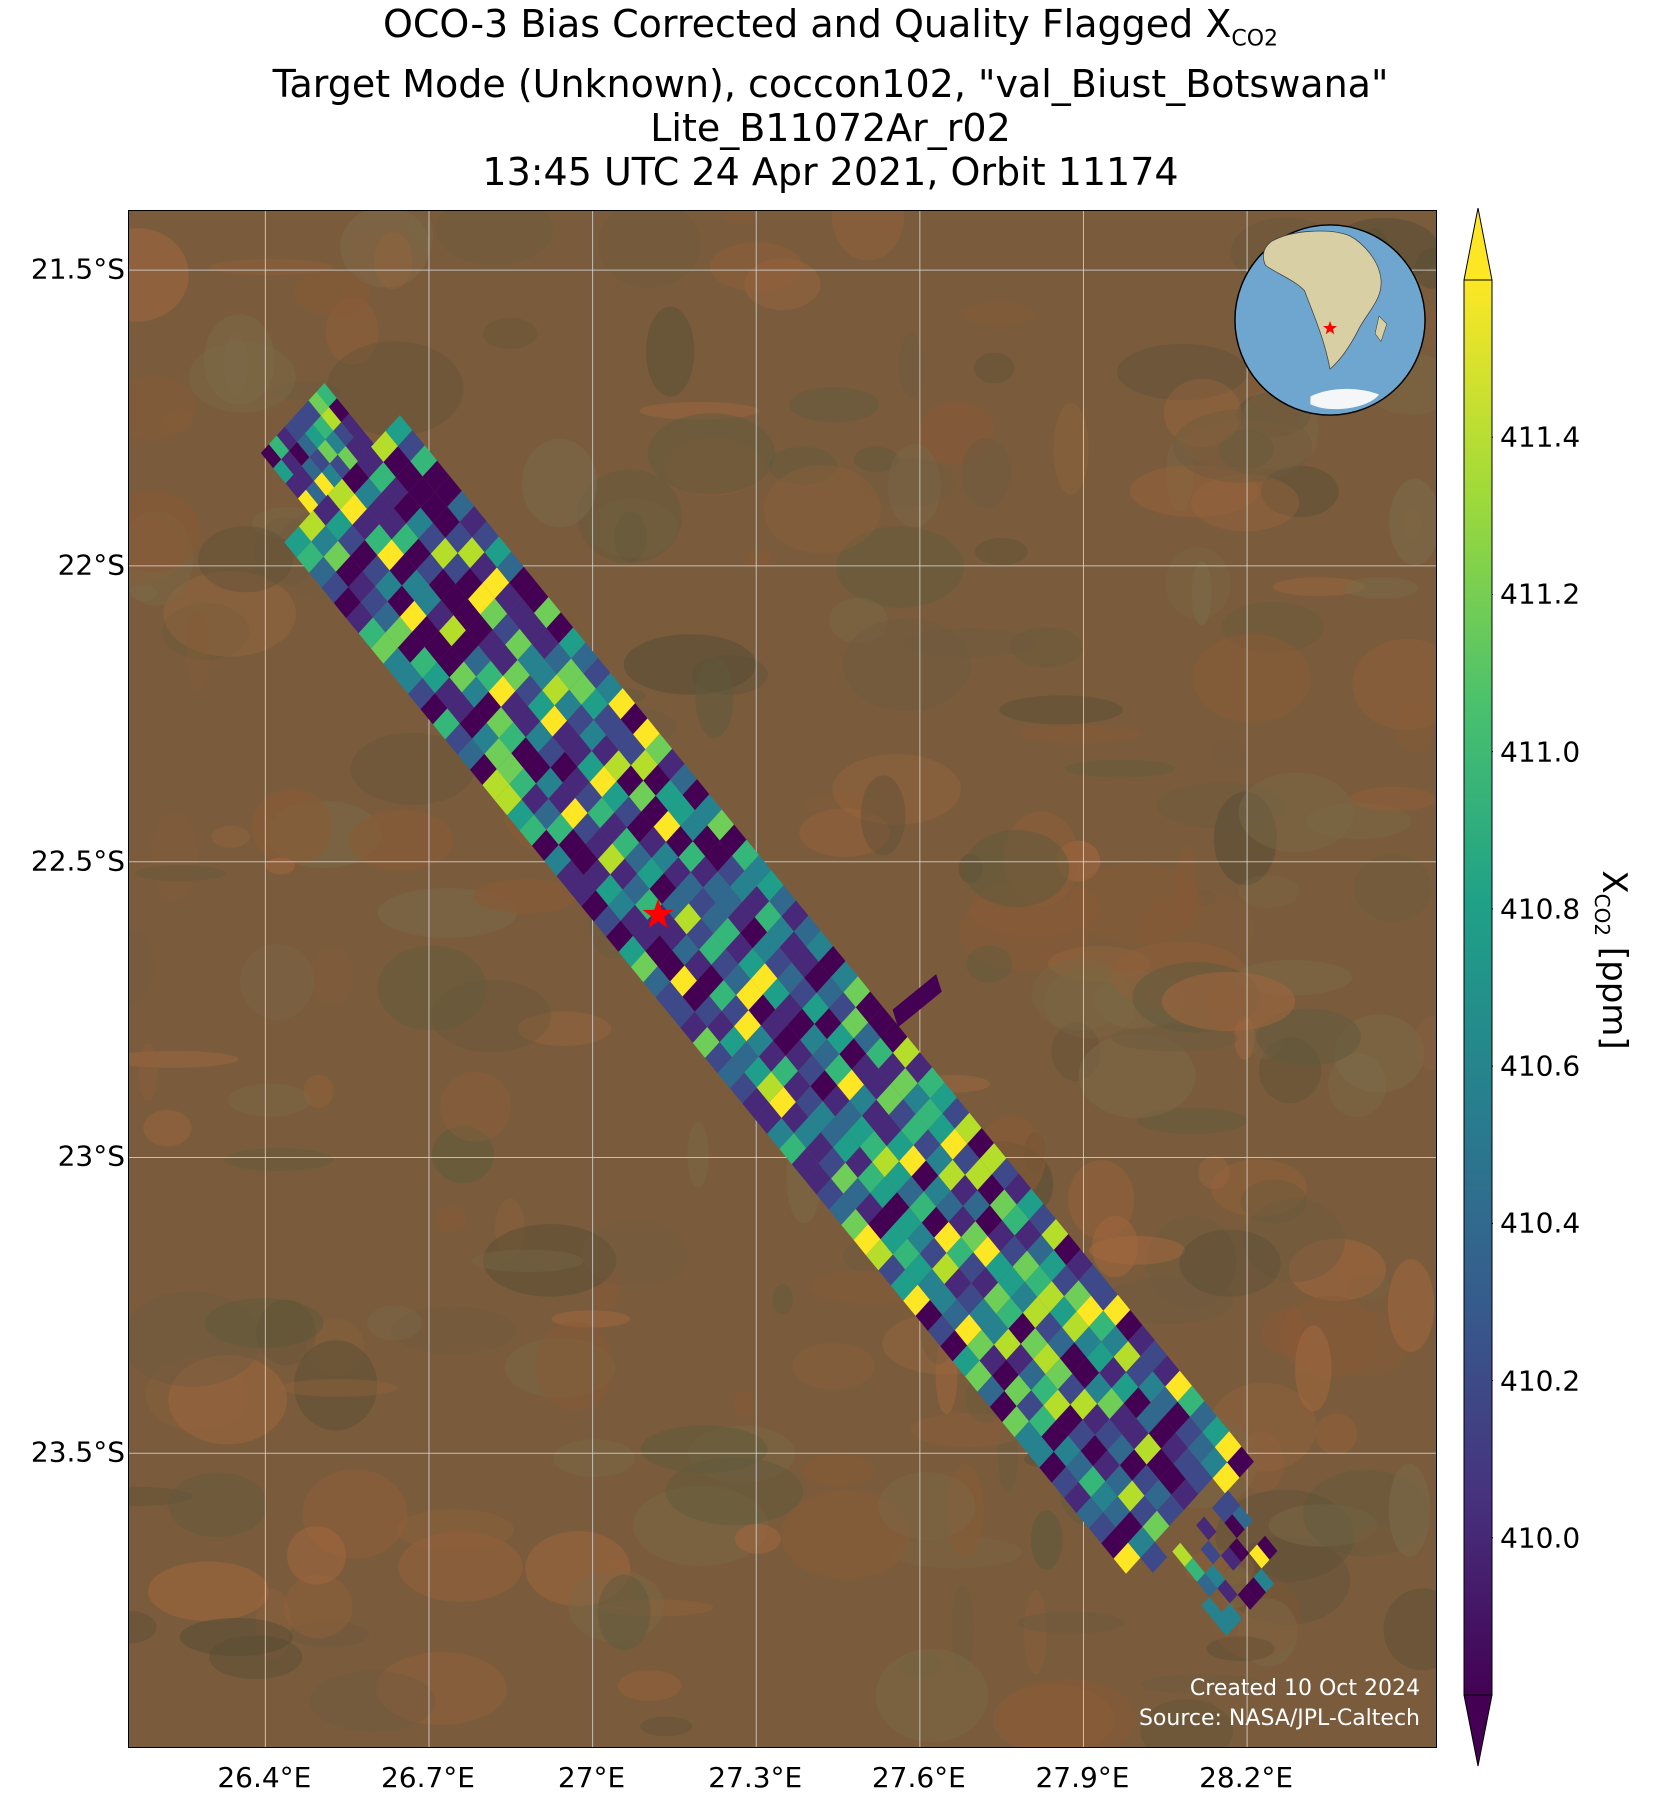 Image resolution: width=1661 pixels, height=1801 pixels. I want to click on target-site-star-icon, so click(658, 913).